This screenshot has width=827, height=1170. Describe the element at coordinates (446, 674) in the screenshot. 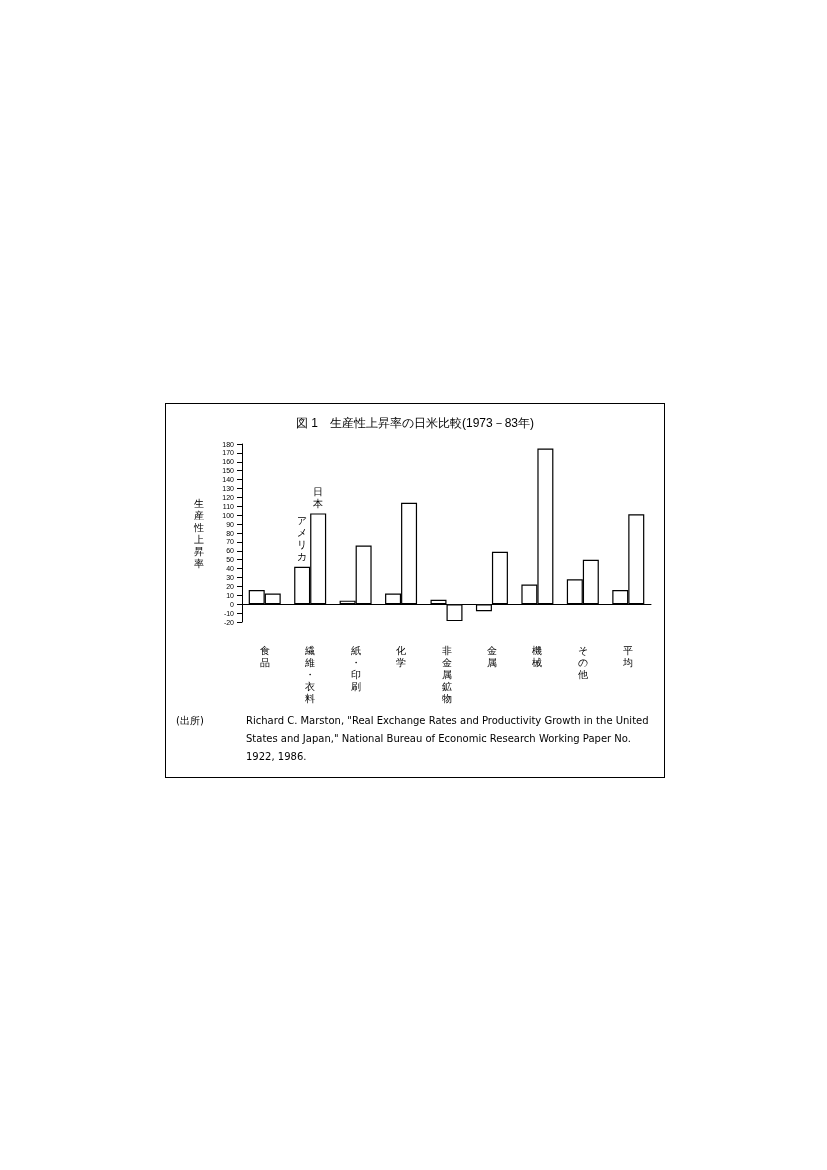

I see `x-tick-label: 非金属鉱物` at that location.